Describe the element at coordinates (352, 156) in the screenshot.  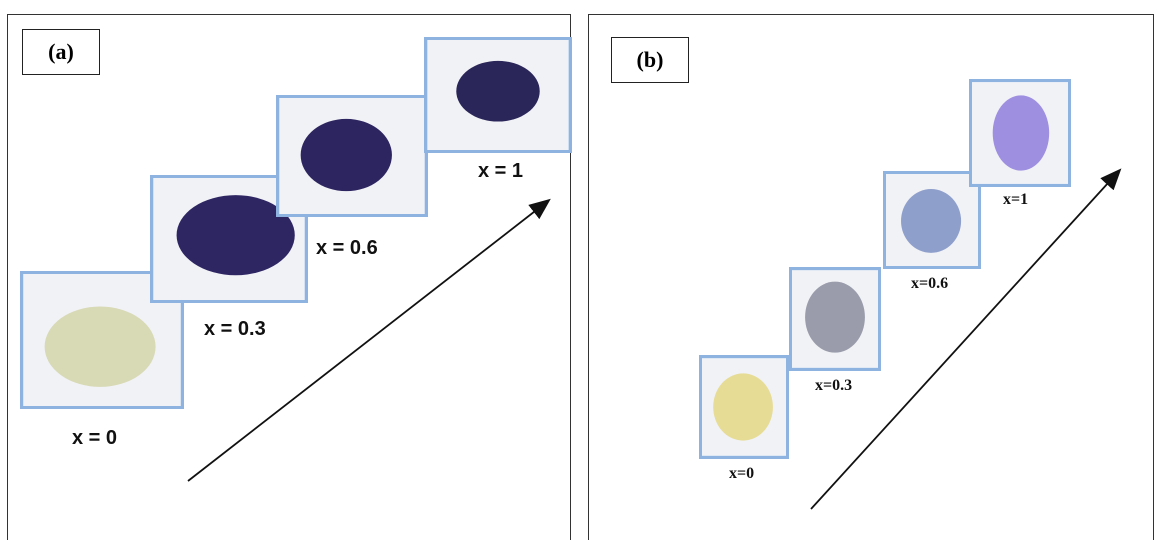
I see `sample-photo-a-x06` at that location.